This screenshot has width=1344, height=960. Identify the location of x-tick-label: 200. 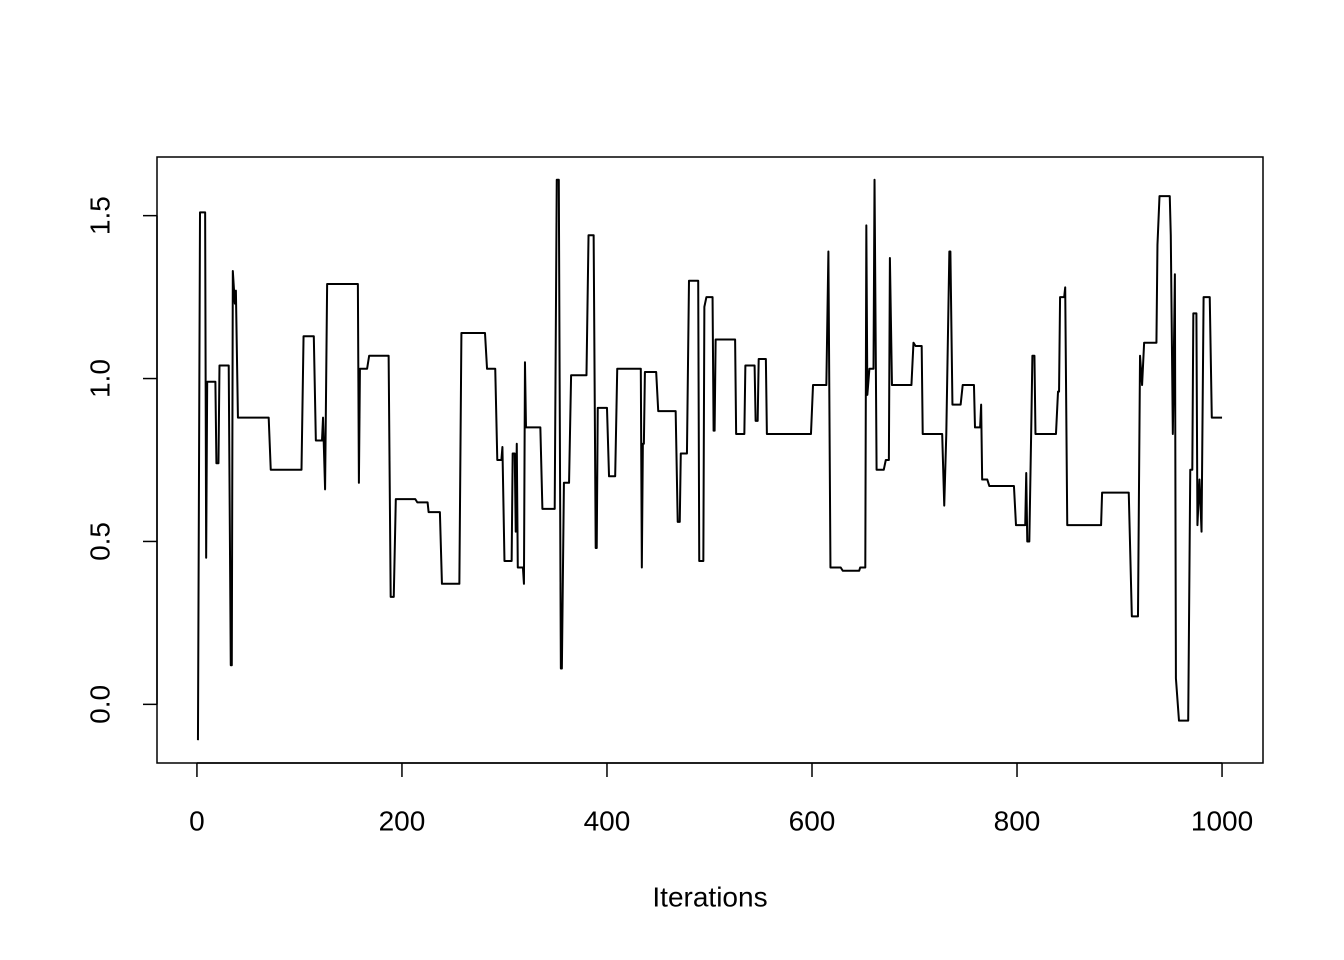
(402, 820).